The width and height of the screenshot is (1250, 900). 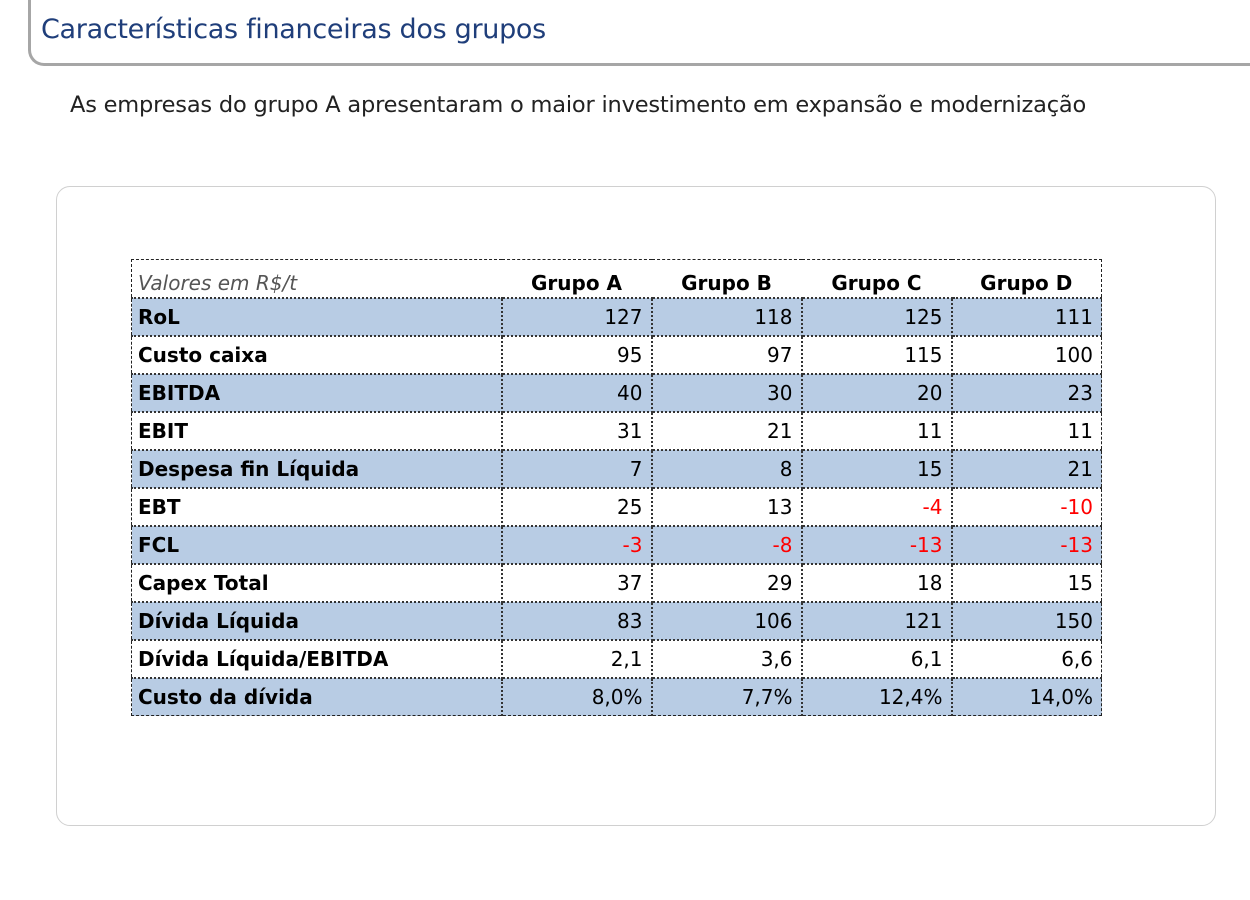 What do you see at coordinates (1026, 507) in the screenshot?
I see `cell-value: -10` at bounding box center [1026, 507].